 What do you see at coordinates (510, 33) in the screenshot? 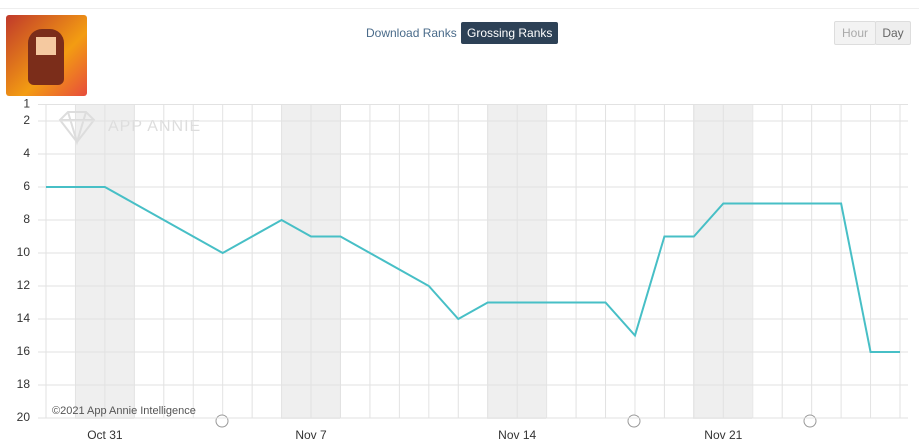
I see `grossing-ranks-tab: Grossing Ranks` at bounding box center [510, 33].